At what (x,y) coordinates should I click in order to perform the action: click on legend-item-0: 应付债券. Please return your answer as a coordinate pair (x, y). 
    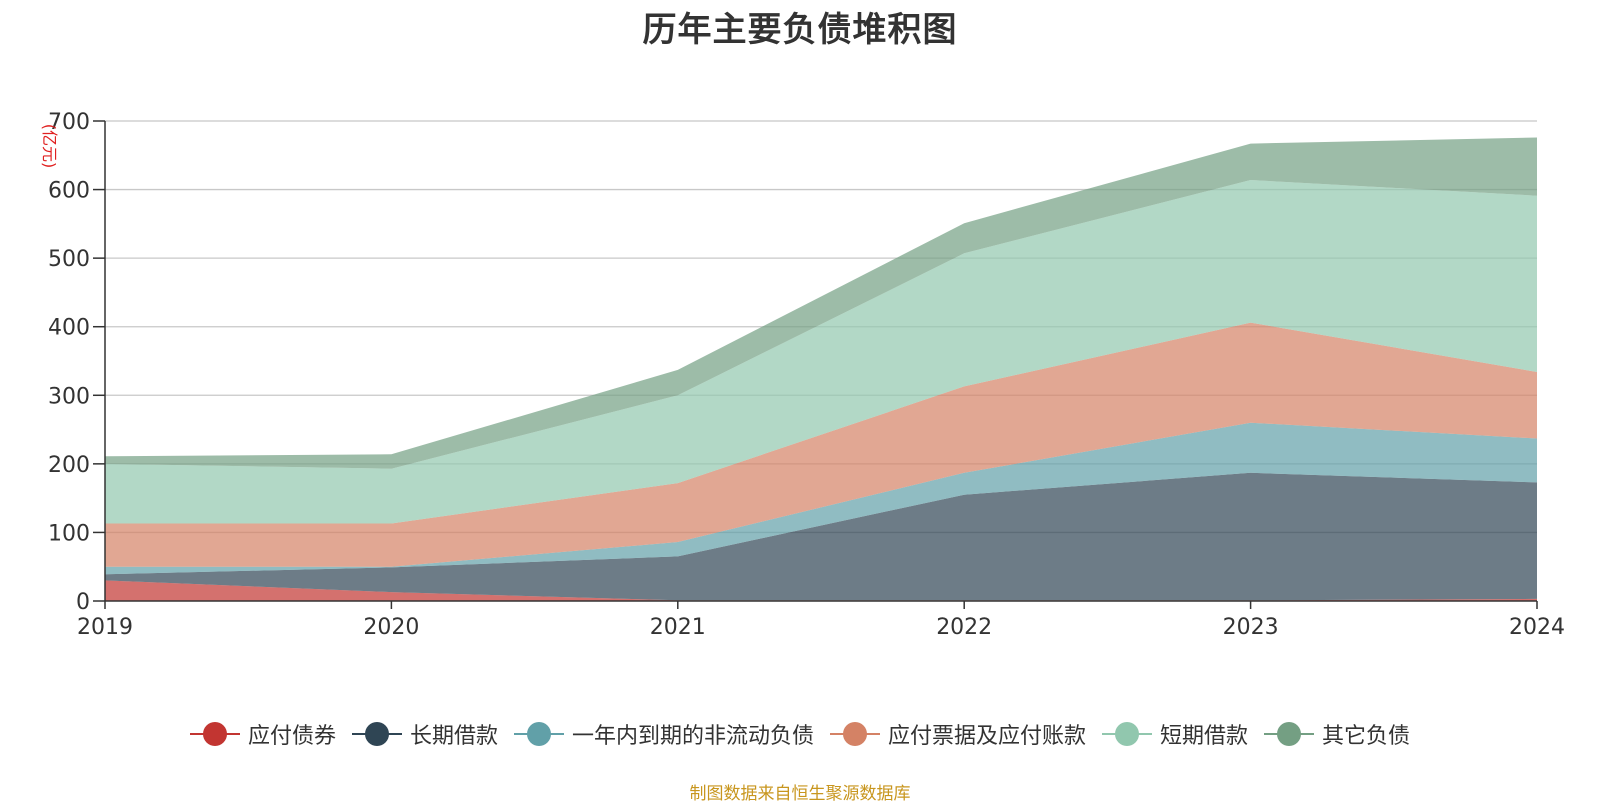
    Looking at the image, I should click on (262, 734).